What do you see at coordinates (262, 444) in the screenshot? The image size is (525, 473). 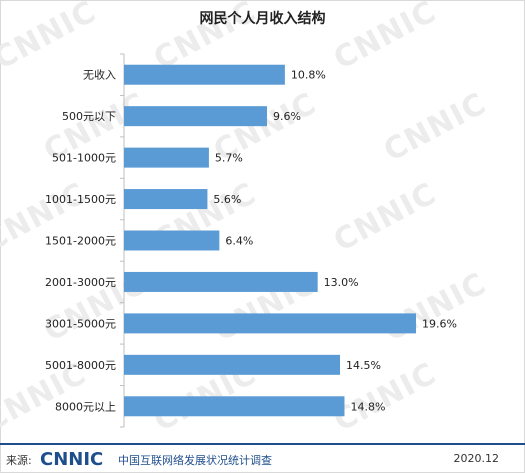 I see `footer-divider` at bounding box center [262, 444].